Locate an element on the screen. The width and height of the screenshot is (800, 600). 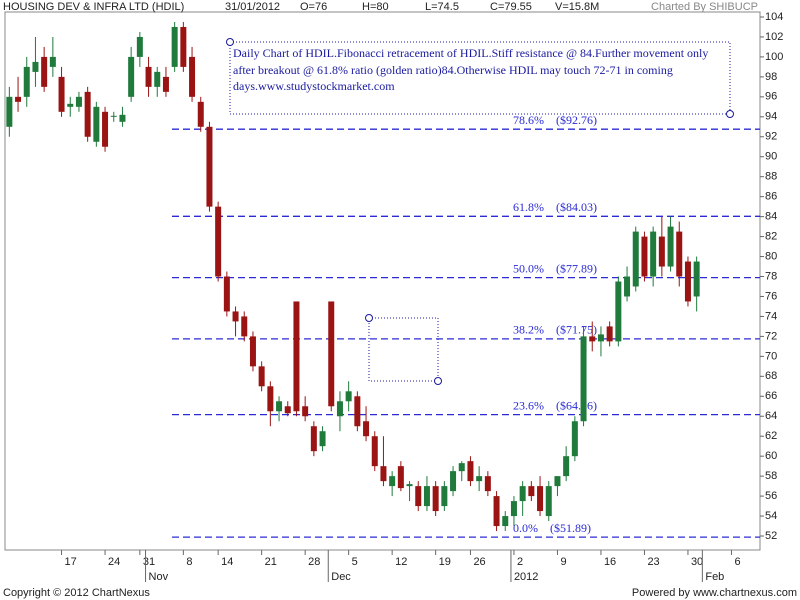
chart-title: HOUSING DEV & INFRA LTD (HDIL) is located at coordinates (93, 7).